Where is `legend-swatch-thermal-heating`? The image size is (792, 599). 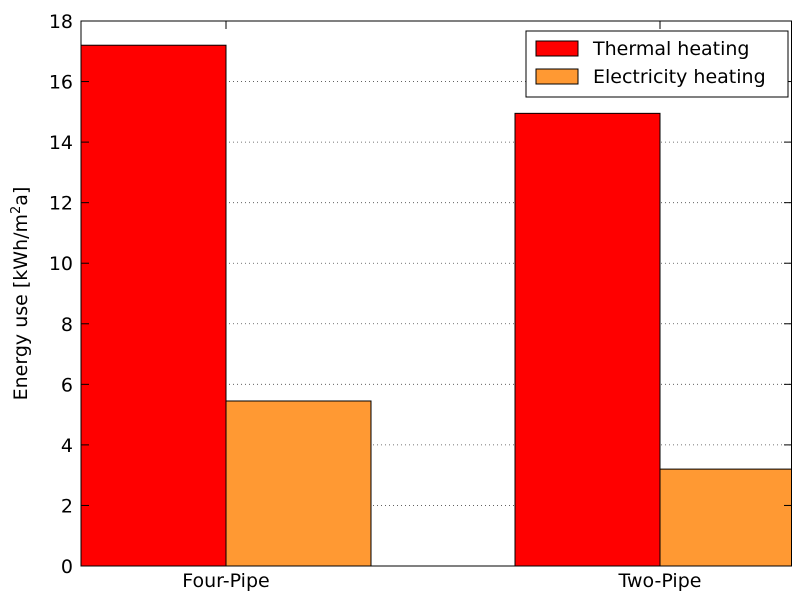 legend-swatch-thermal-heating is located at coordinates (557, 48).